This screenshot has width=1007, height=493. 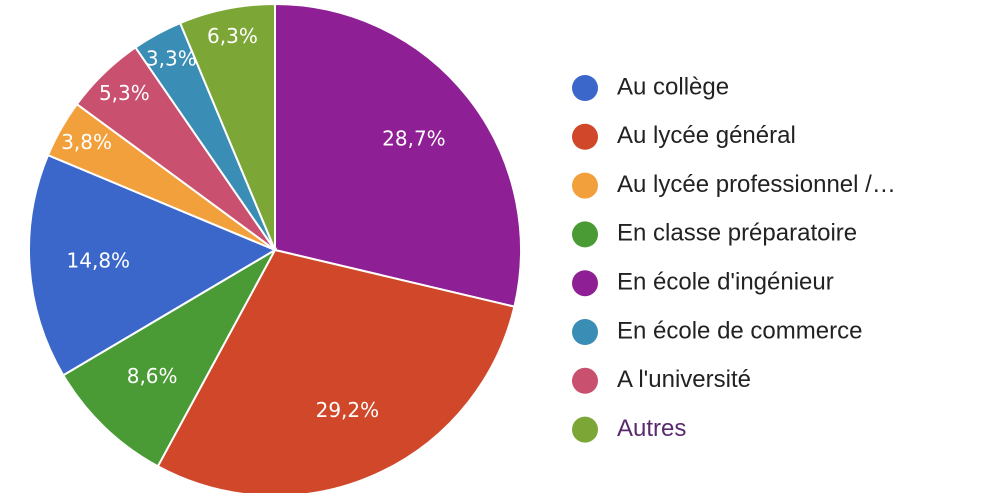 What do you see at coordinates (739, 330) in the screenshot?
I see `legend-label: En école de commerce` at bounding box center [739, 330].